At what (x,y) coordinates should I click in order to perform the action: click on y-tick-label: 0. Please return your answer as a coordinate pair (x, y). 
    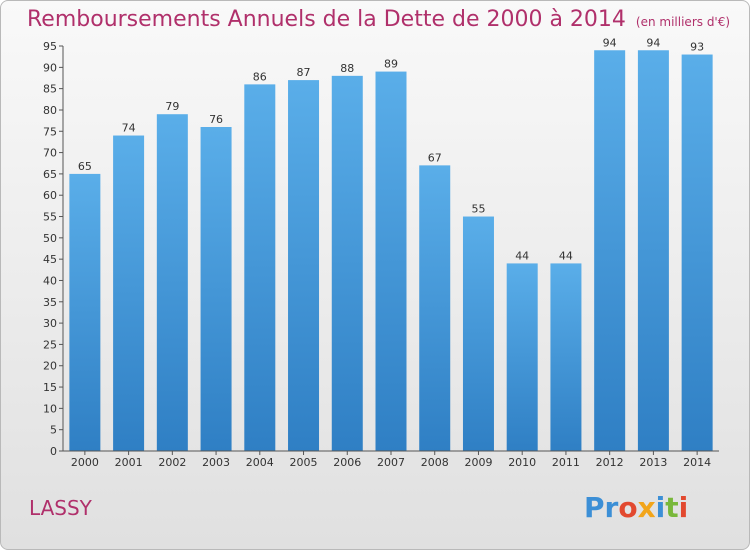
    Looking at the image, I should click on (53, 451).